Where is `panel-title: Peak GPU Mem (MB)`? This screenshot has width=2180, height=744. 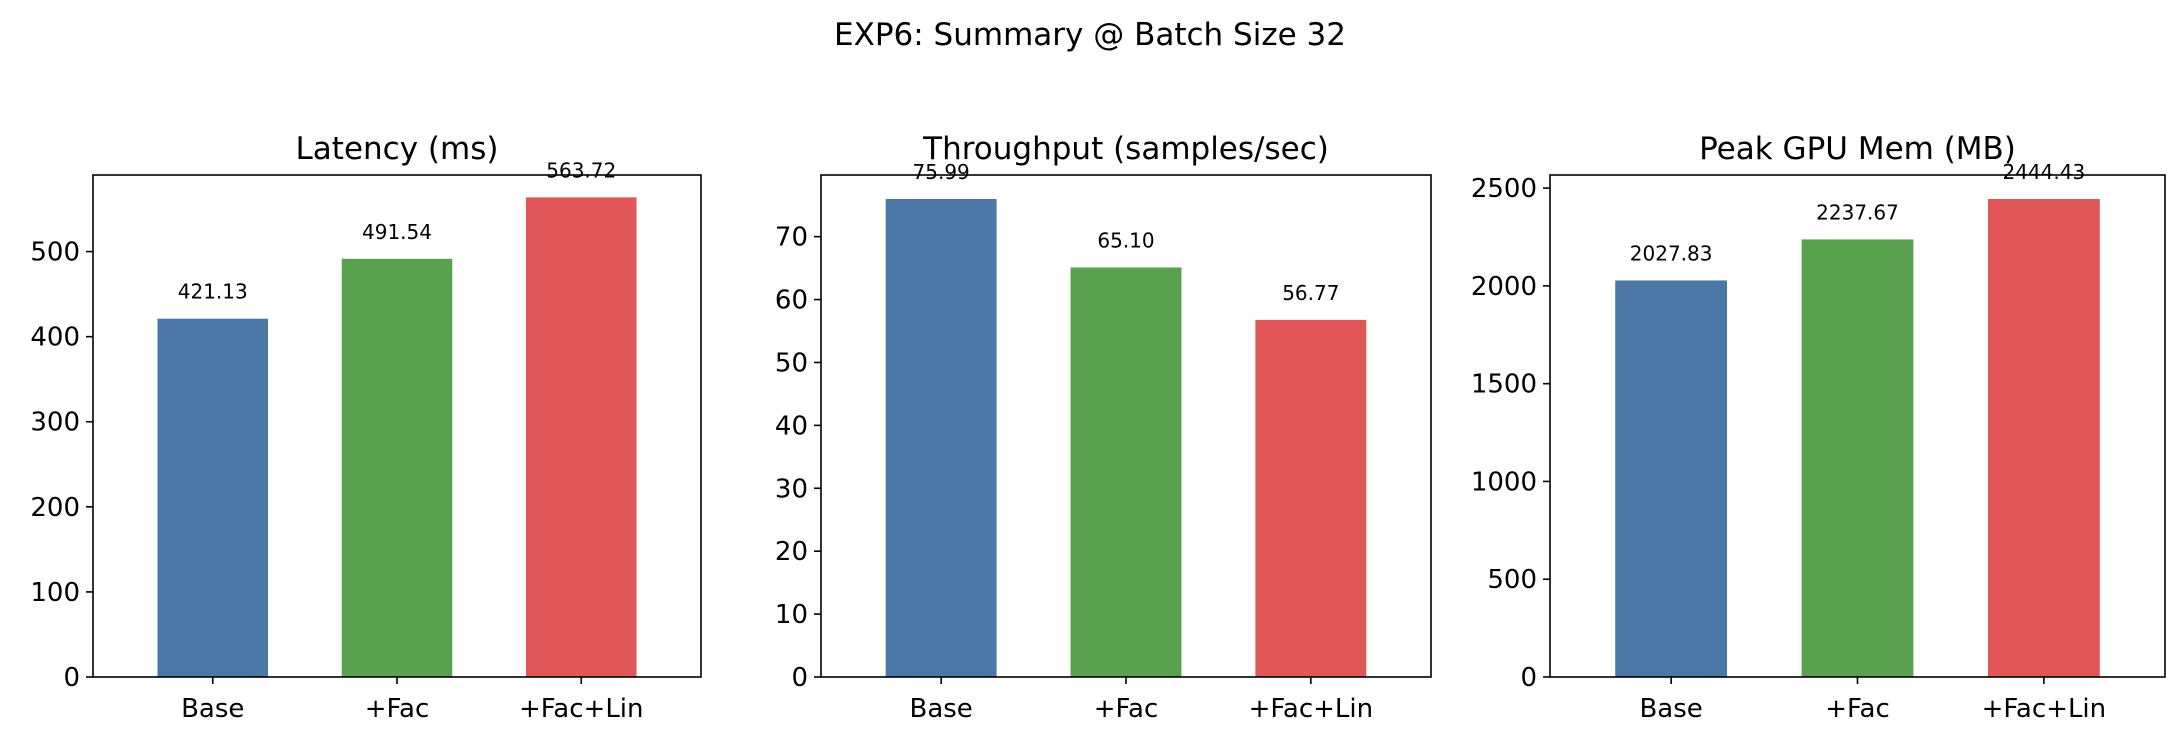
panel-title: Peak GPU Mem (MB) is located at coordinates (1857, 149).